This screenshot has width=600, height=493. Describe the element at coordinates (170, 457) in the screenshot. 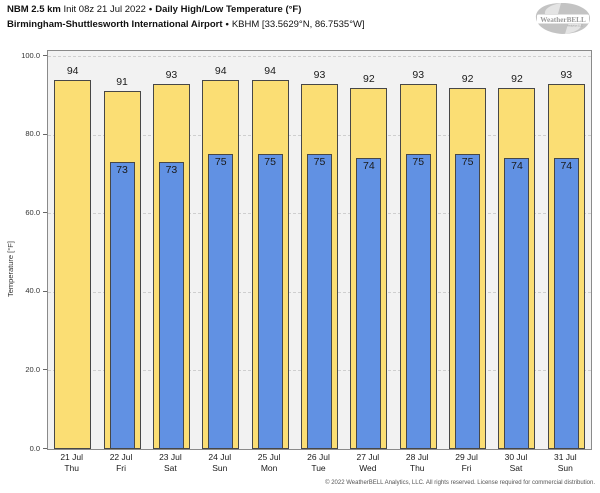

I see `x-tick-date: 23 Jul` at that location.